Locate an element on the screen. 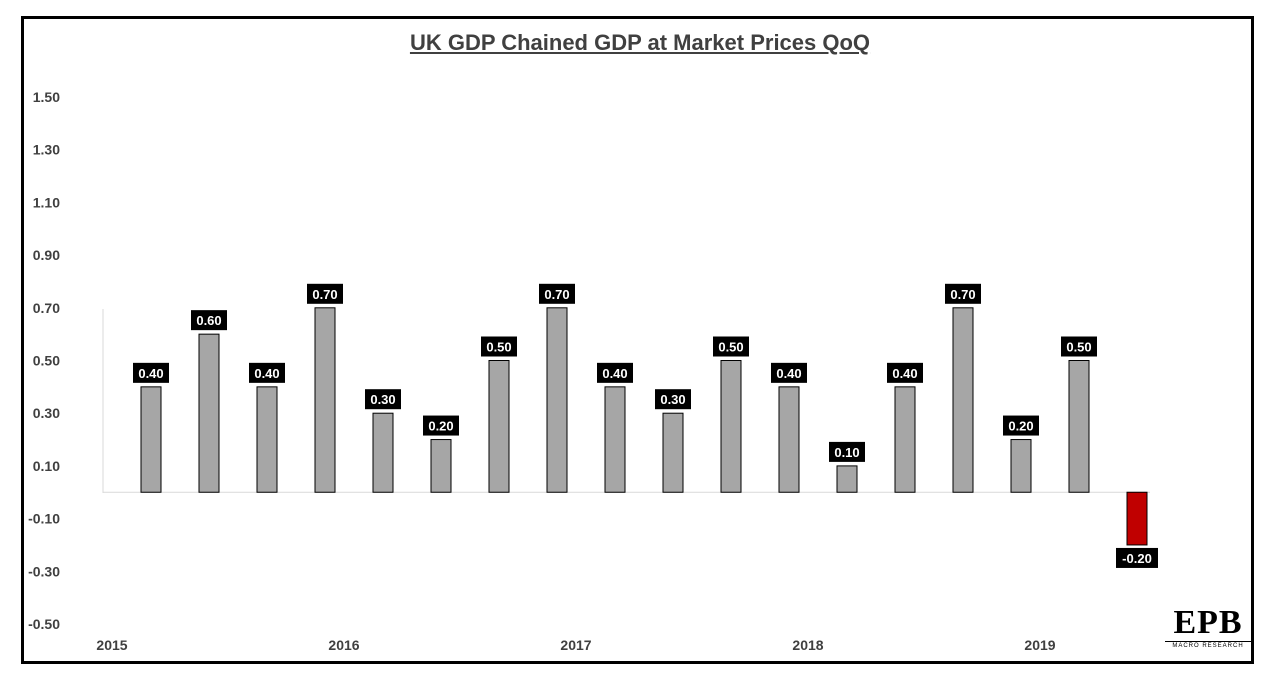 This screenshot has width=1280, height=694. data-label: -0.20 is located at coordinates (1137, 558).